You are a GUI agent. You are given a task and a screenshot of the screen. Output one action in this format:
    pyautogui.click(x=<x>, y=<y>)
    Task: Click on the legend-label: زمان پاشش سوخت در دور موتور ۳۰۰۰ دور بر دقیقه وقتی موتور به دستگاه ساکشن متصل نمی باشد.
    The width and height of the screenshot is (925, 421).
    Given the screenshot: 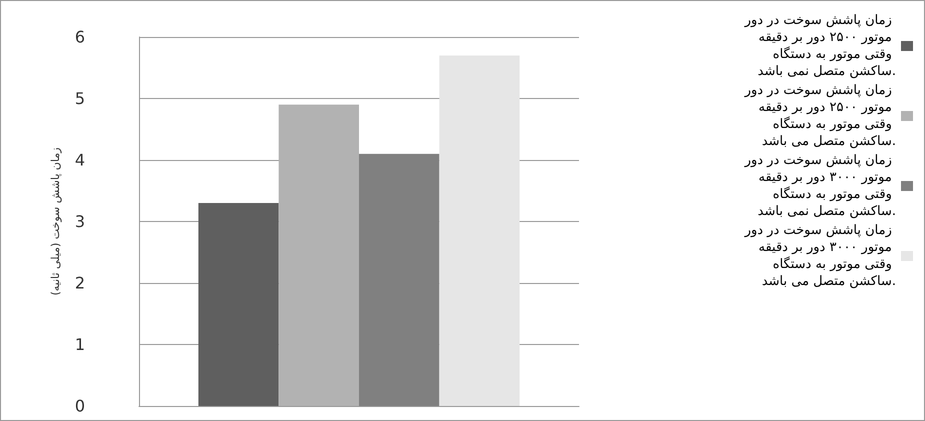 What is the action you would take?
    pyautogui.click(x=820, y=186)
    